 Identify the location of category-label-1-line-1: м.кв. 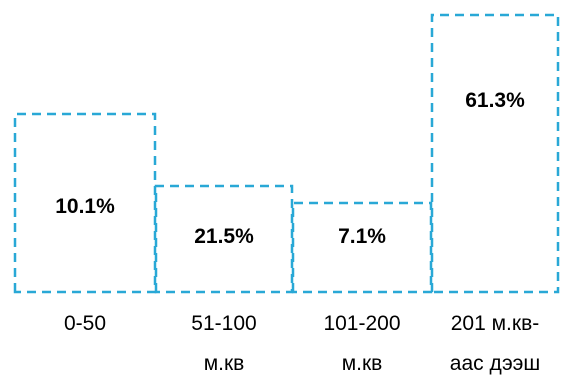
(224, 363).